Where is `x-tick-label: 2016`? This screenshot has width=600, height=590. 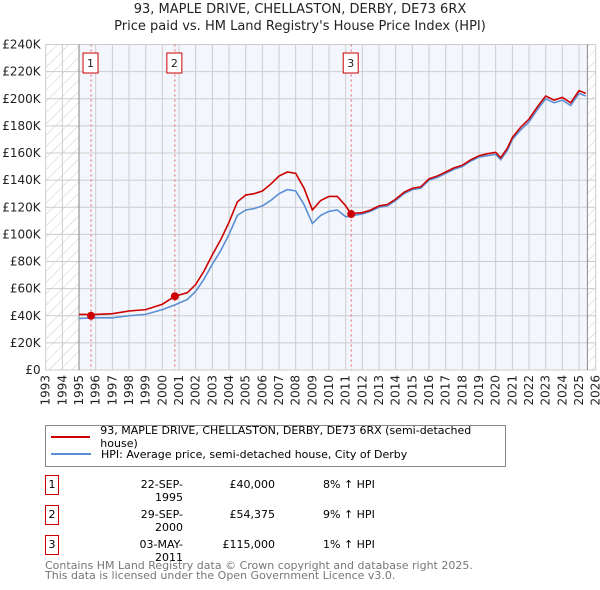
x-tick-label: 2016 is located at coordinates (429, 390).